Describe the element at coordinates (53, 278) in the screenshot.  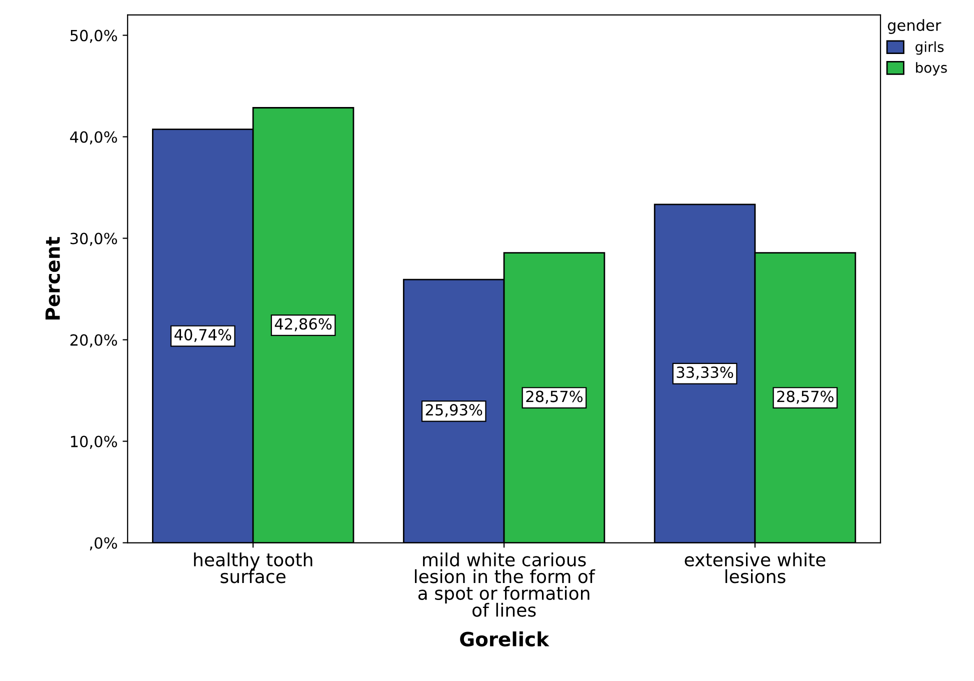
I see `y-axis-title: Percent` at that location.